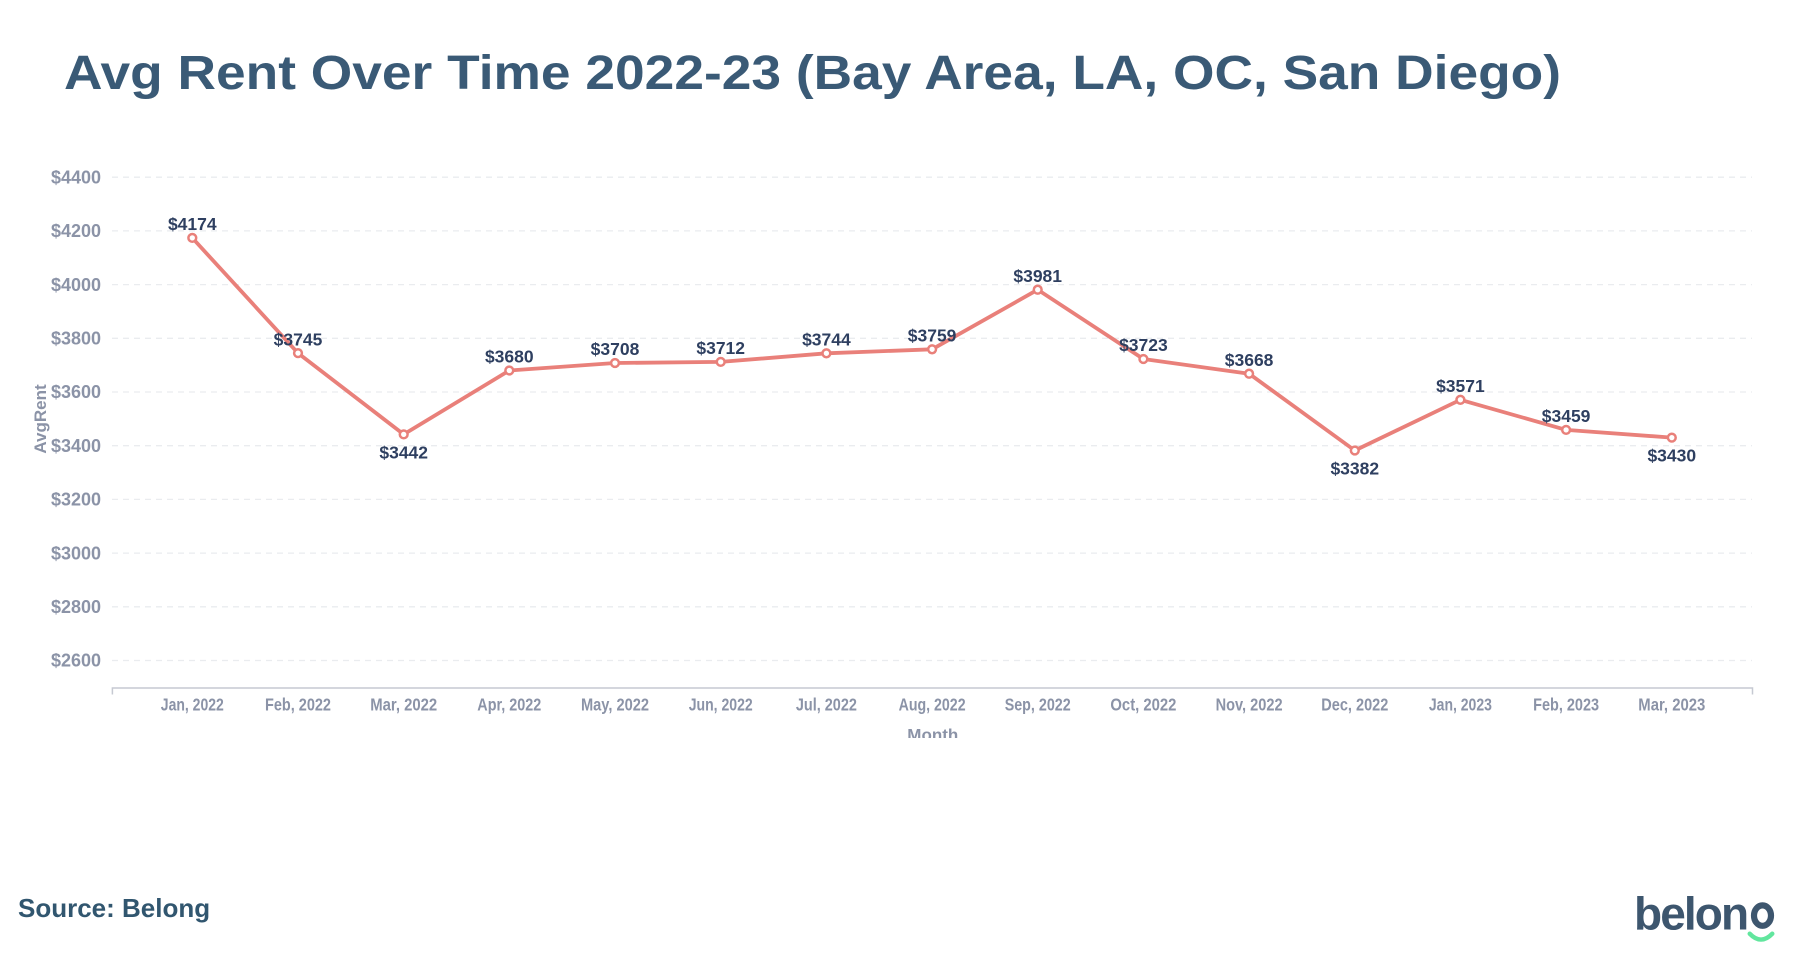 This screenshot has width=1800, height=956. What do you see at coordinates (1143, 705) in the screenshot?
I see `svg-text: Oct, 2022` at bounding box center [1143, 705].